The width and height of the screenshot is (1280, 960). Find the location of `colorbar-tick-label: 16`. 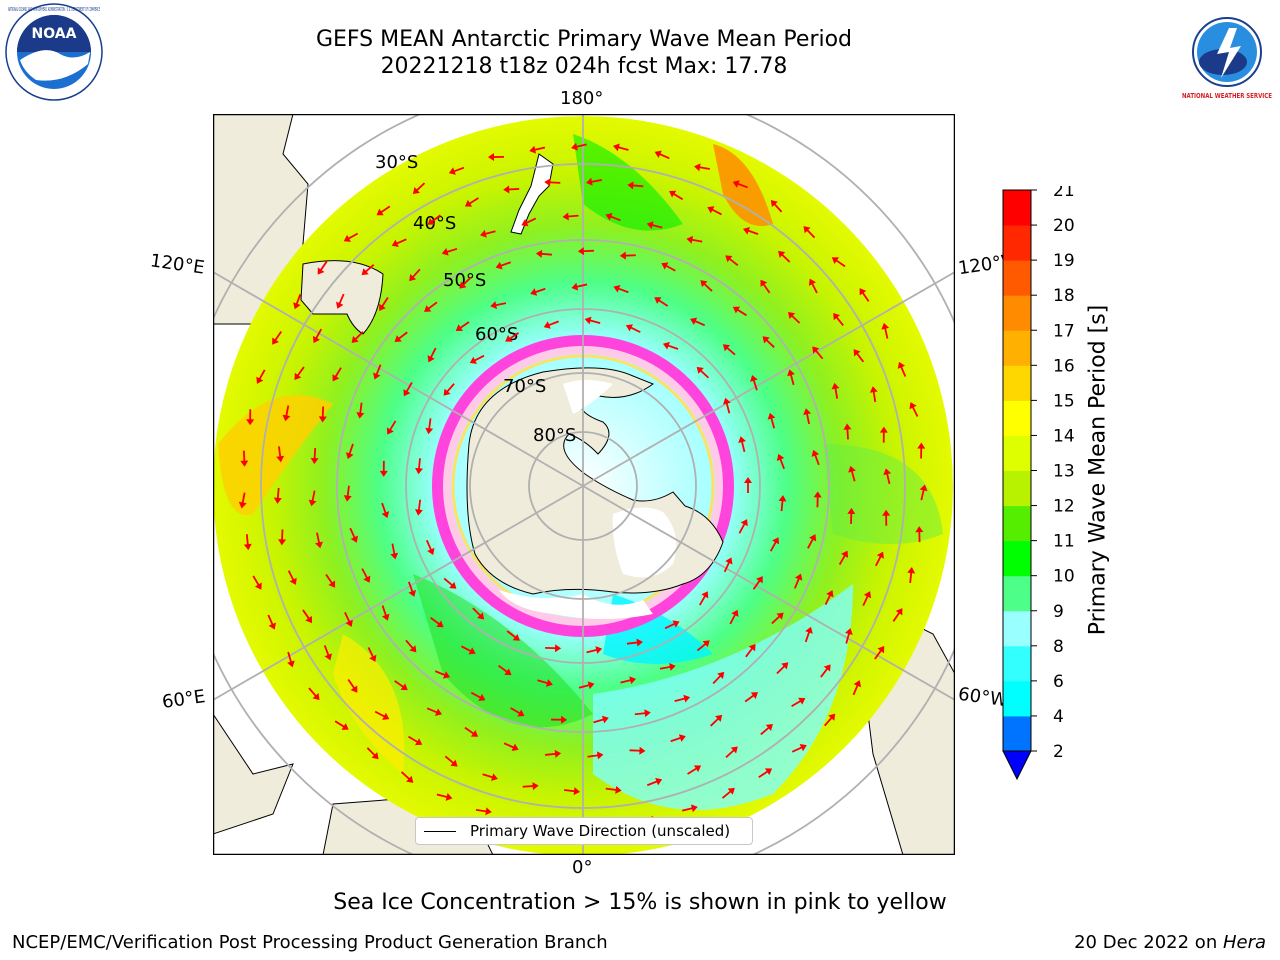

colorbar-tick-label: 16 is located at coordinates (1064, 366).